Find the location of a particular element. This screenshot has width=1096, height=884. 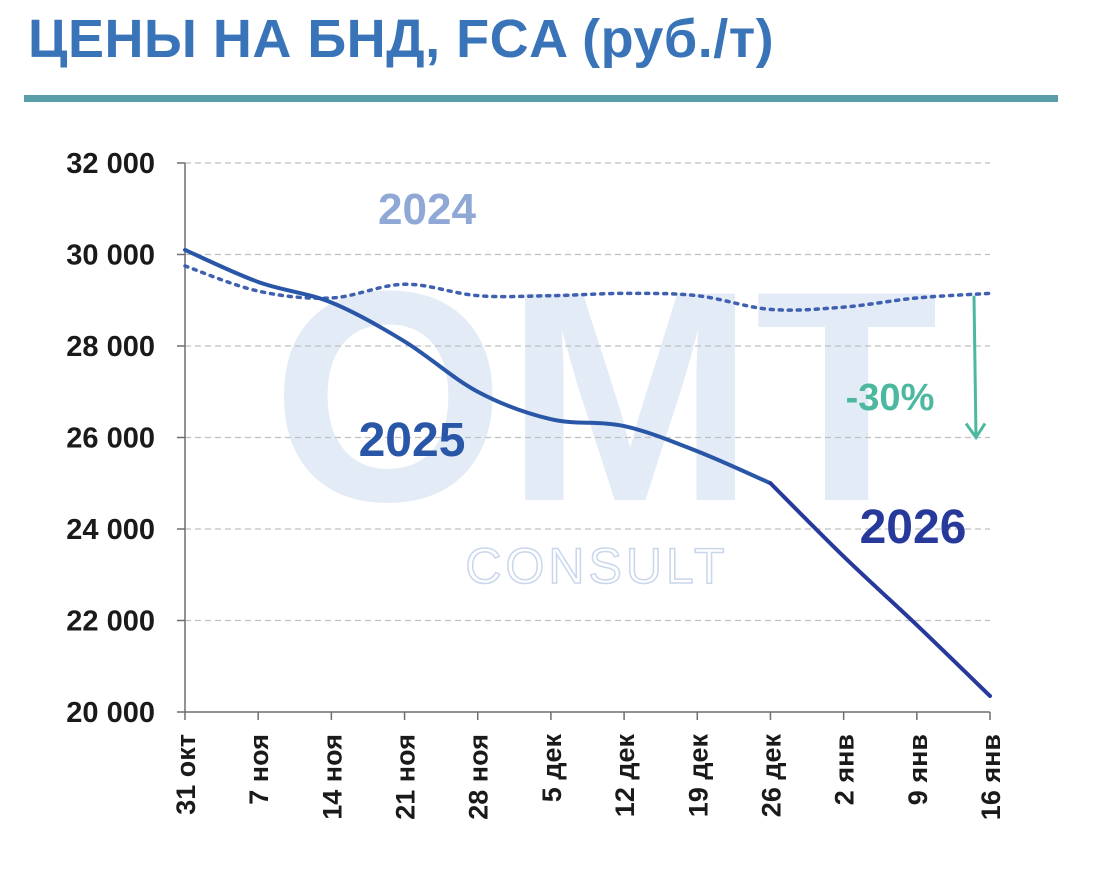

x-tick-label: 2 янв is located at coordinates (845, 769).